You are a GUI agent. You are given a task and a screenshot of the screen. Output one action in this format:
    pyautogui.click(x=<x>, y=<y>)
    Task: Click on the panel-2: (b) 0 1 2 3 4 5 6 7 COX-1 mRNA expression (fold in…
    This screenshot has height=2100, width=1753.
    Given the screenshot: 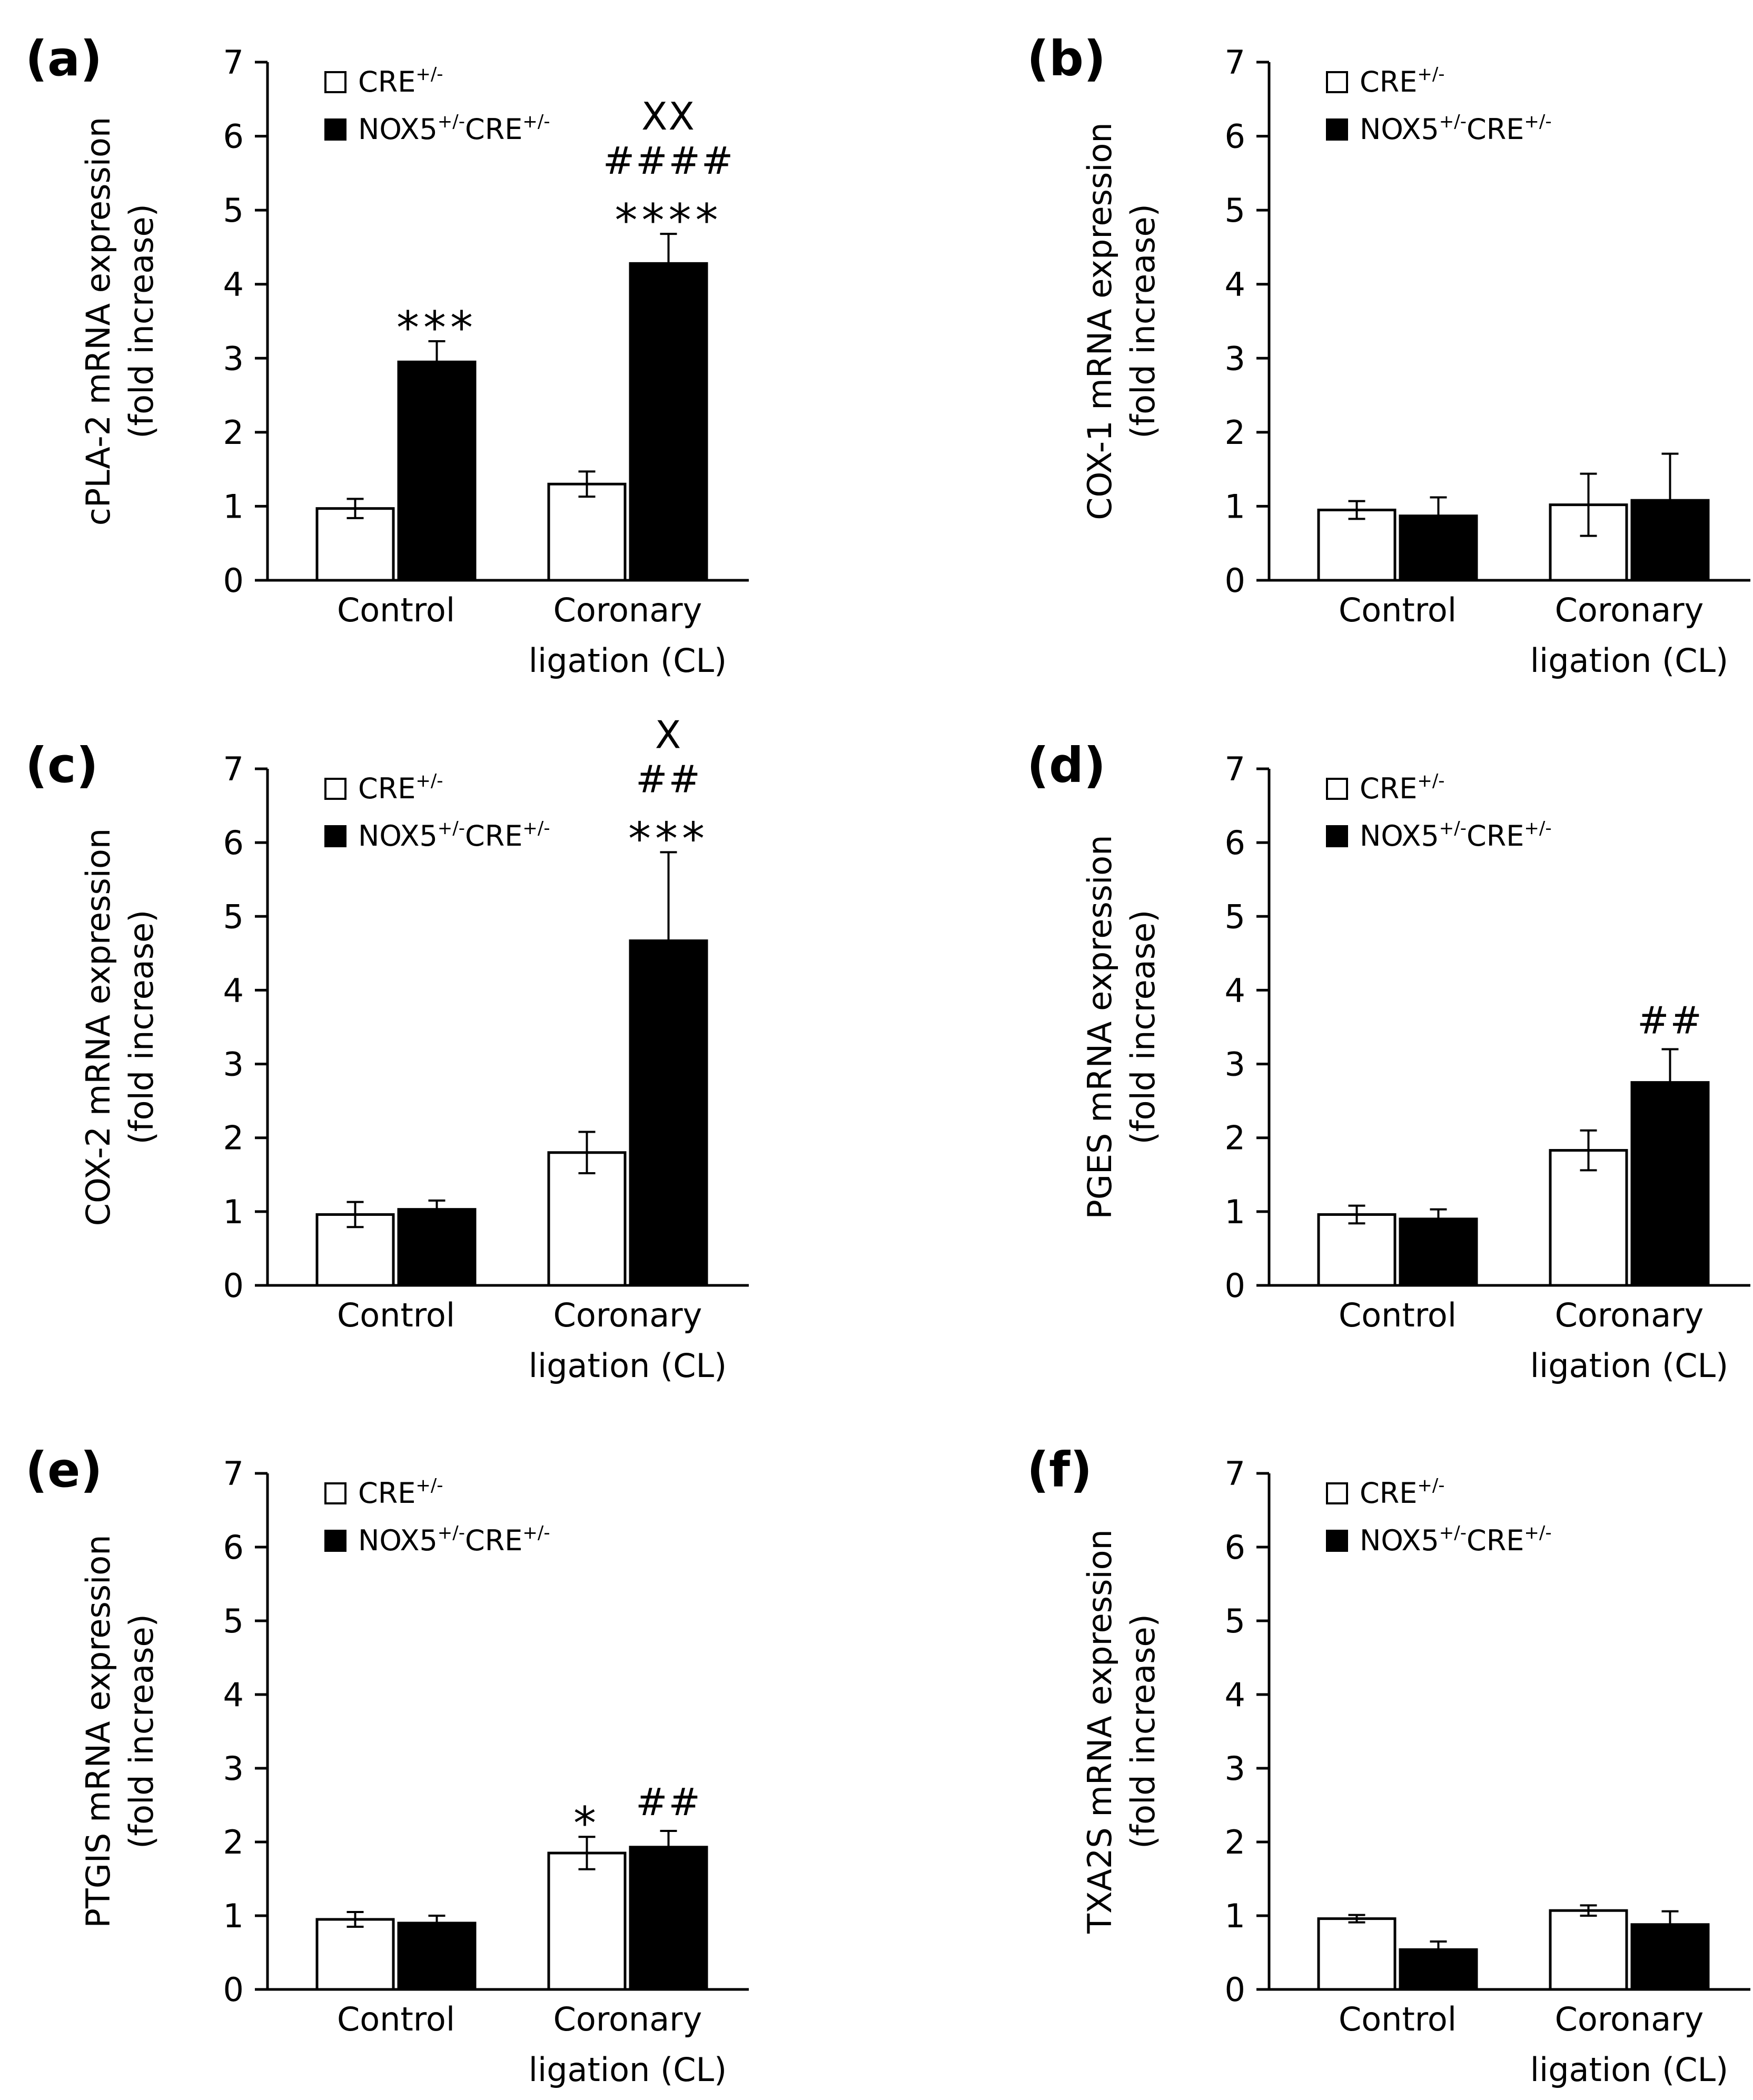 What is the action you would take?
    pyautogui.click(x=1389, y=356)
    